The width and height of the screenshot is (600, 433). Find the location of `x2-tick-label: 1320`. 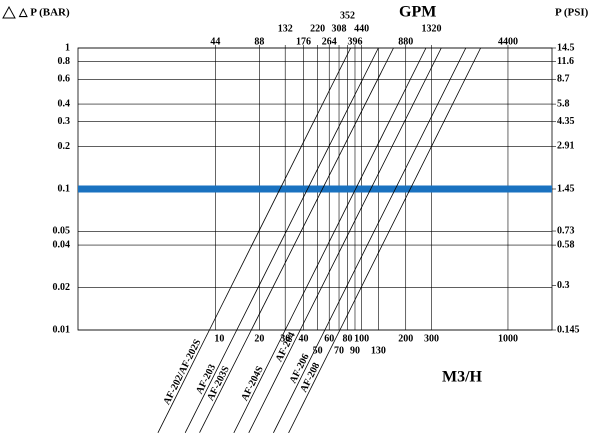

x2-tick-label: 1320 is located at coordinates (431, 28).